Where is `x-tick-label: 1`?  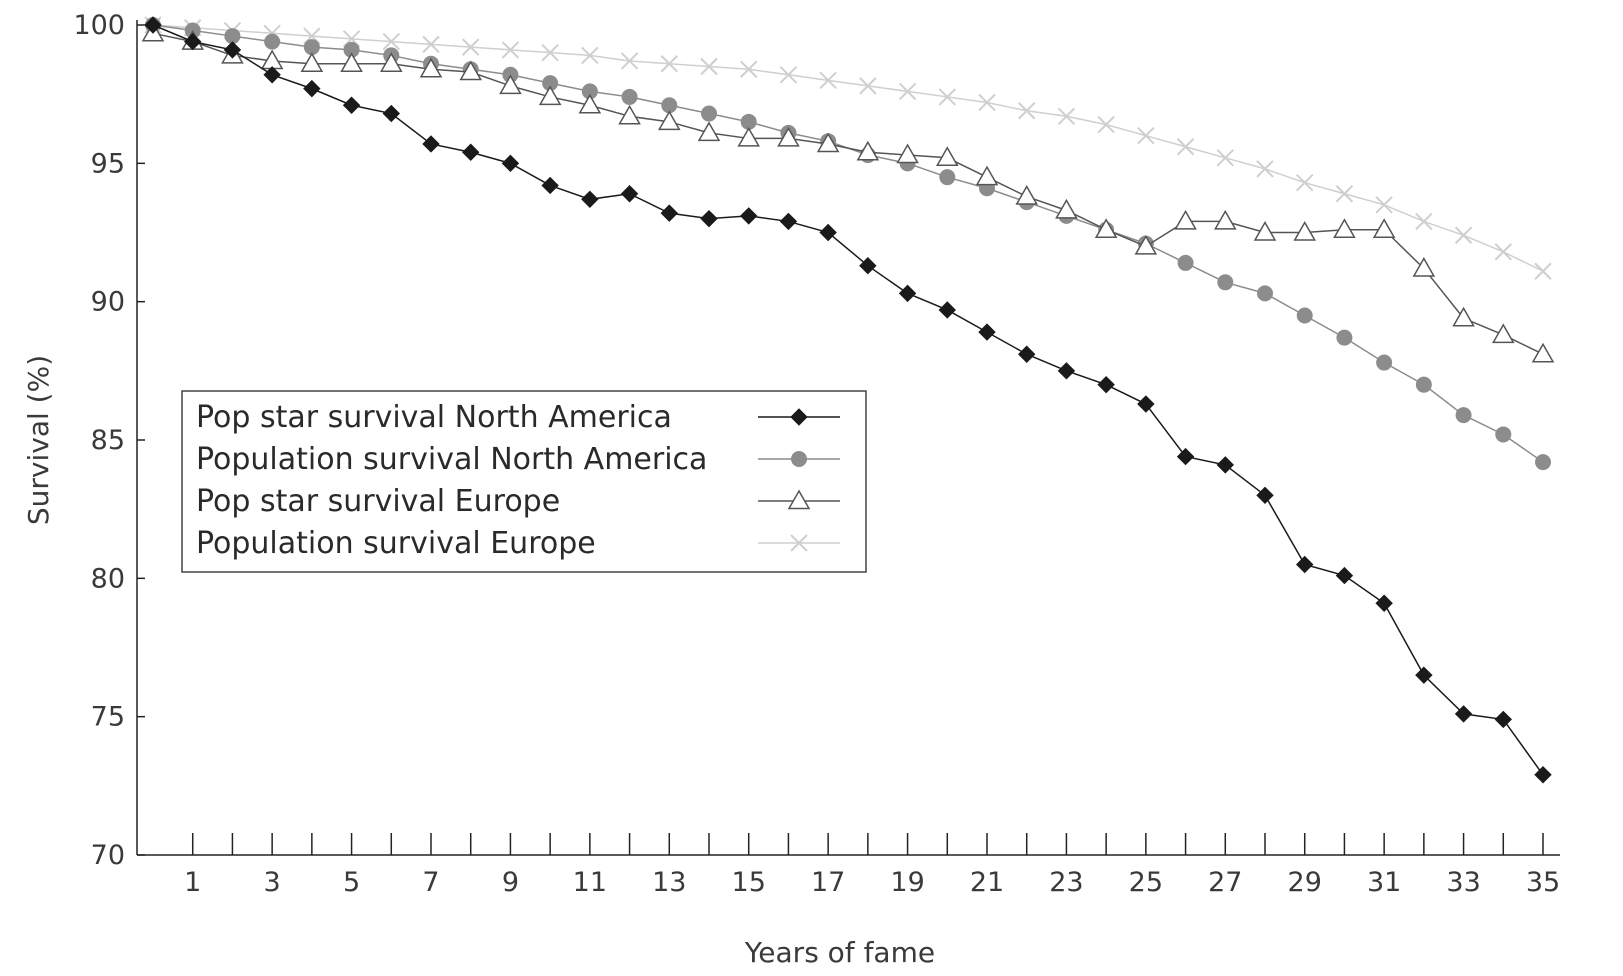 x-tick-label: 1 is located at coordinates (192, 882).